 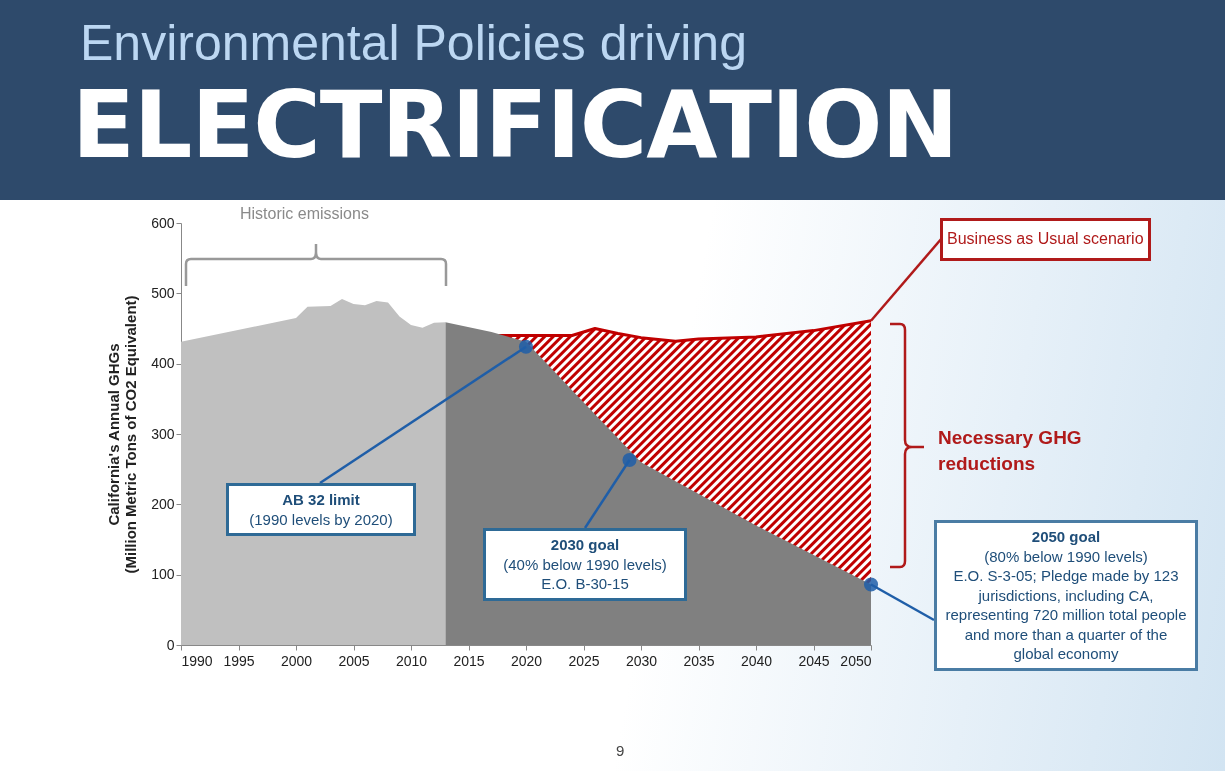 What do you see at coordinates (814, 660) in the screenshot?
I see `x-tick-label: 2045` at bounding box center [814, 660].